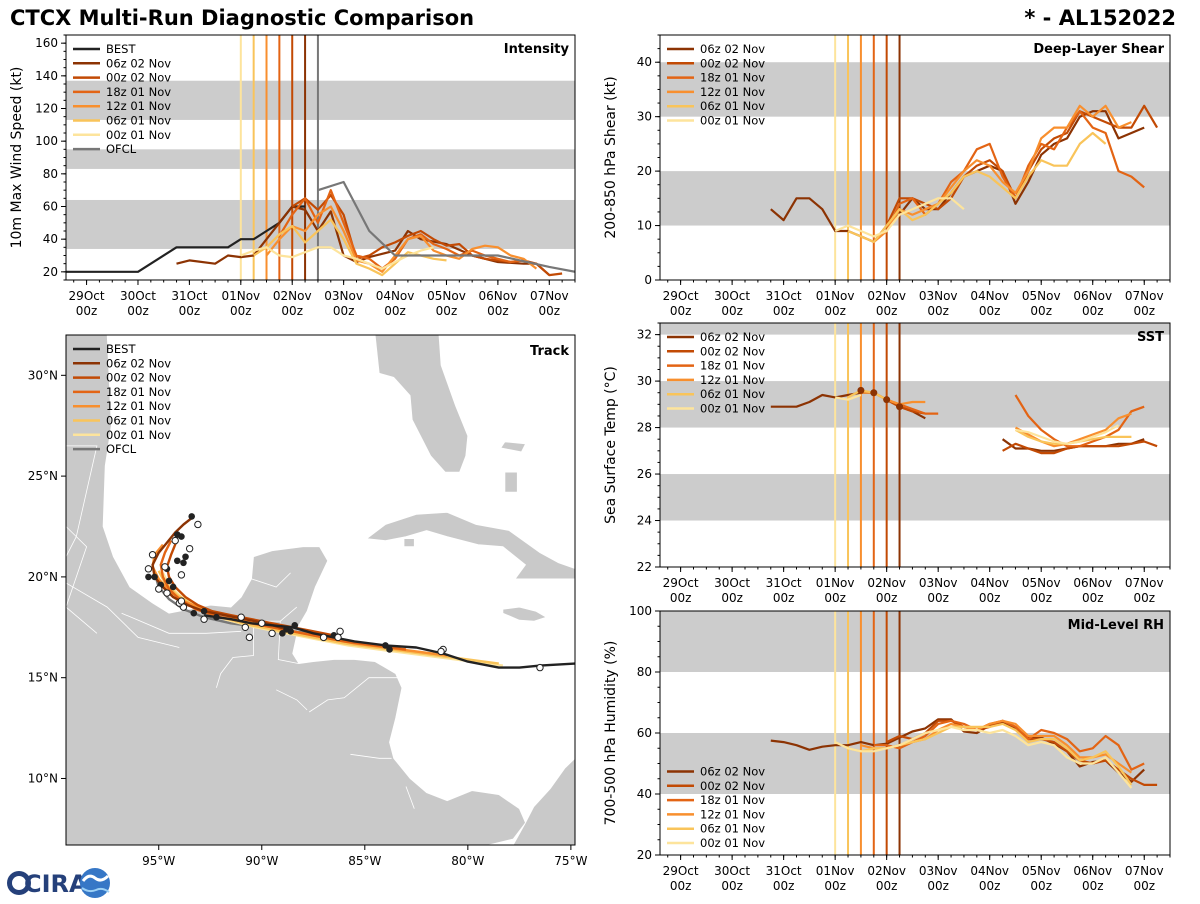 Image resolution: width=1200 pixels, height=904 pixels. I want to click on y-tick-label: 100, so click(640, 611).